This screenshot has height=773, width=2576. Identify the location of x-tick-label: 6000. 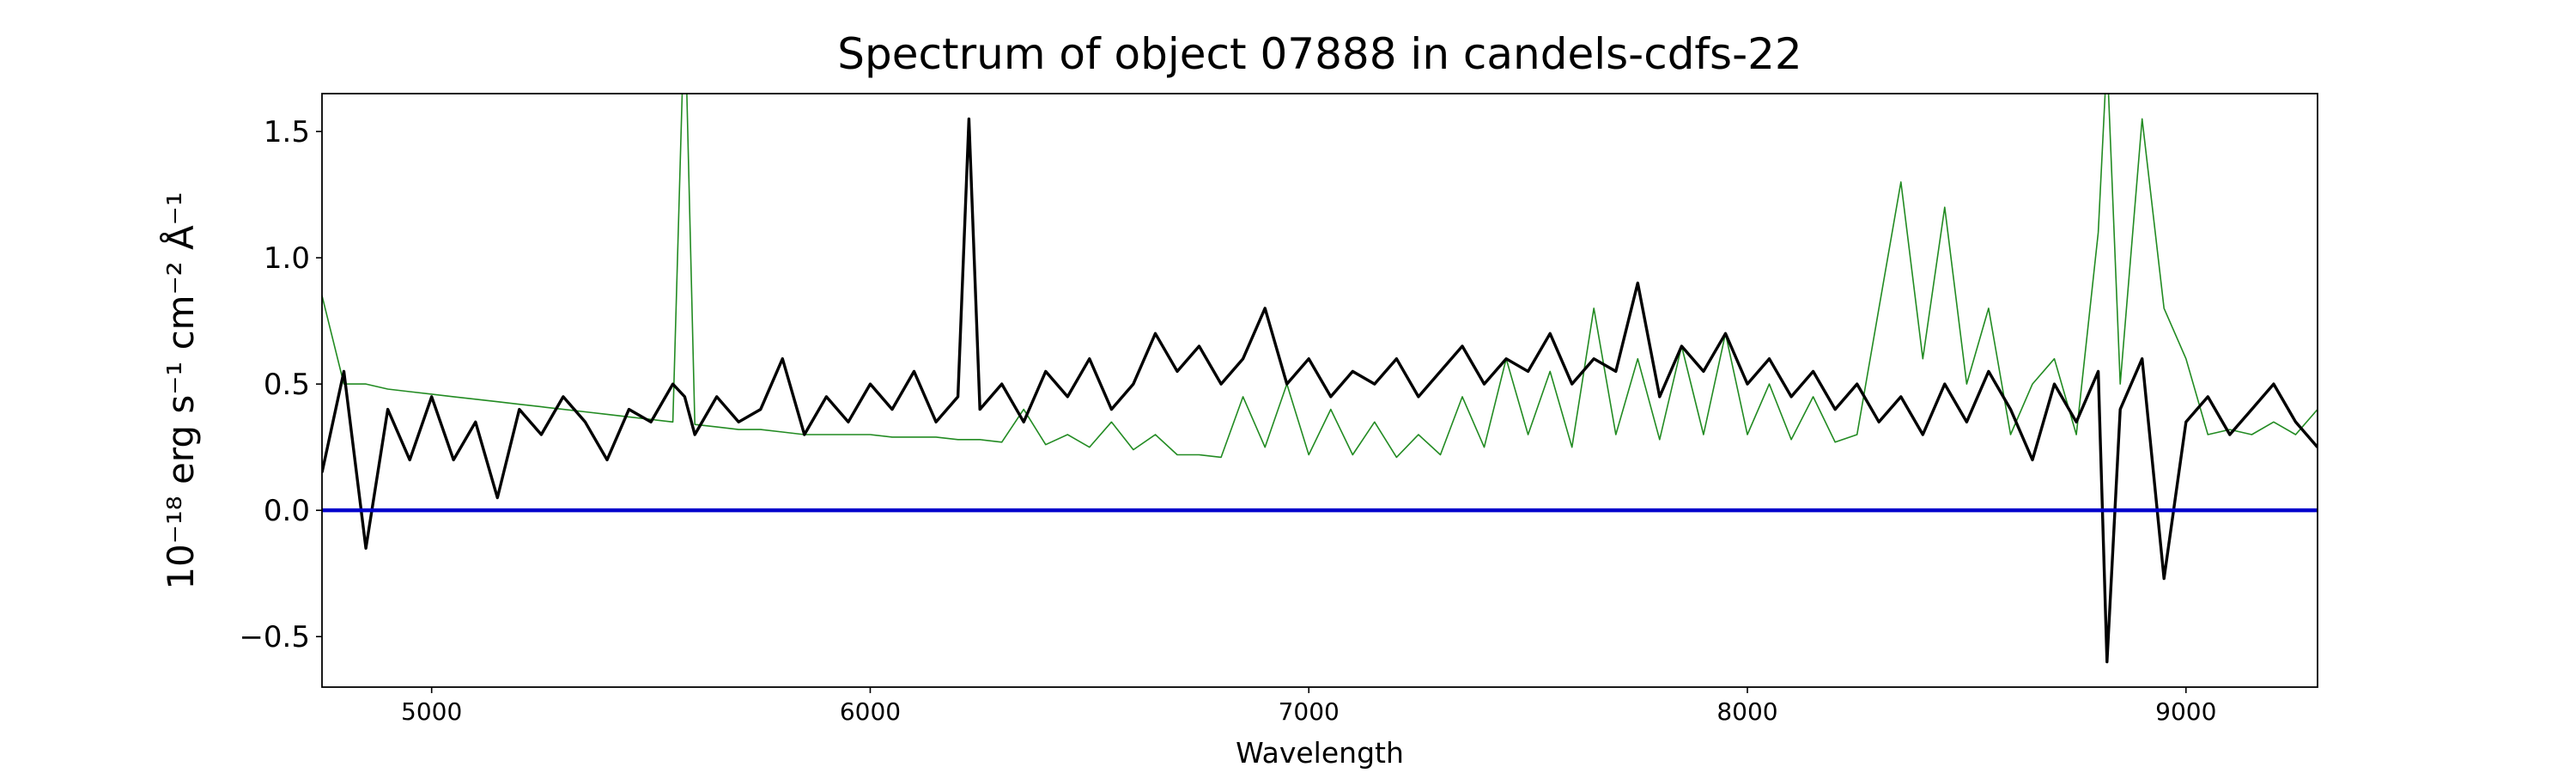
(870, 711).